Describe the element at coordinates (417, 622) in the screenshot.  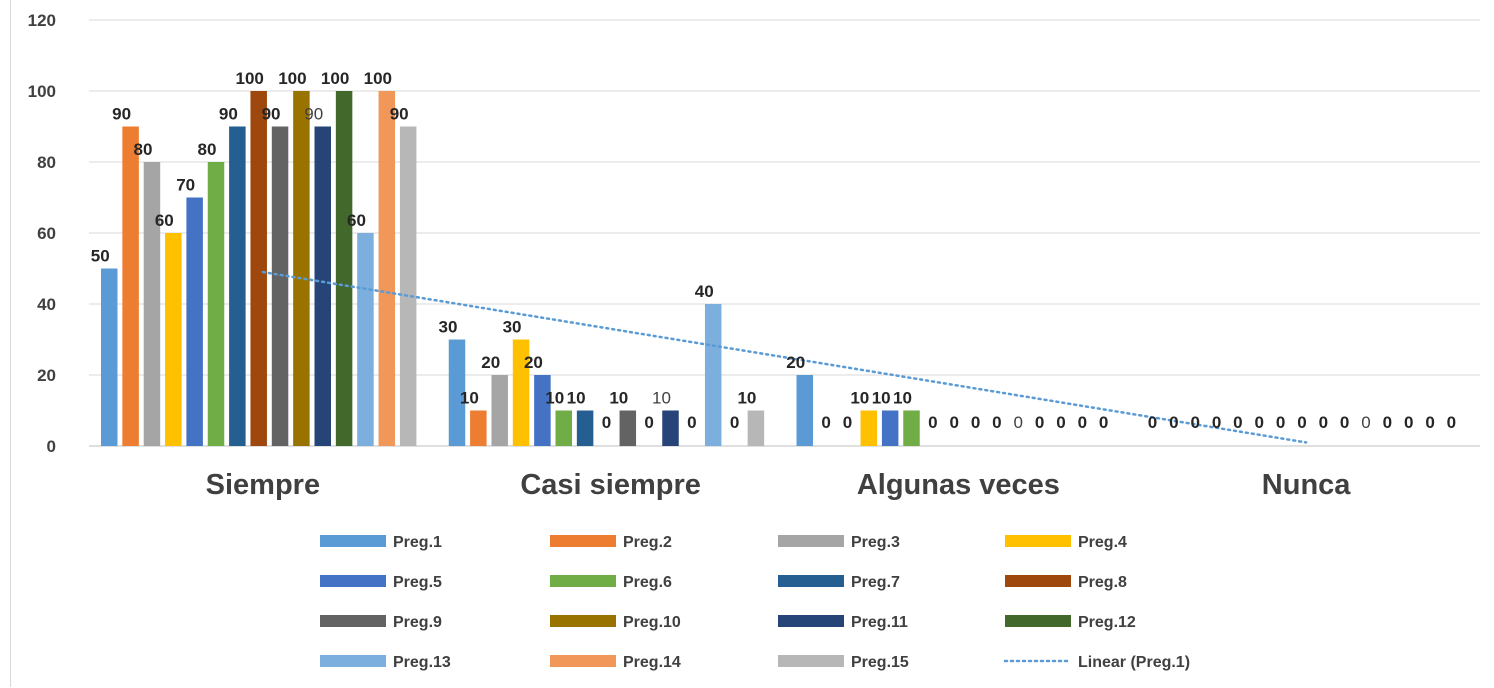
I see `legend-label: Preg.9` at that location.